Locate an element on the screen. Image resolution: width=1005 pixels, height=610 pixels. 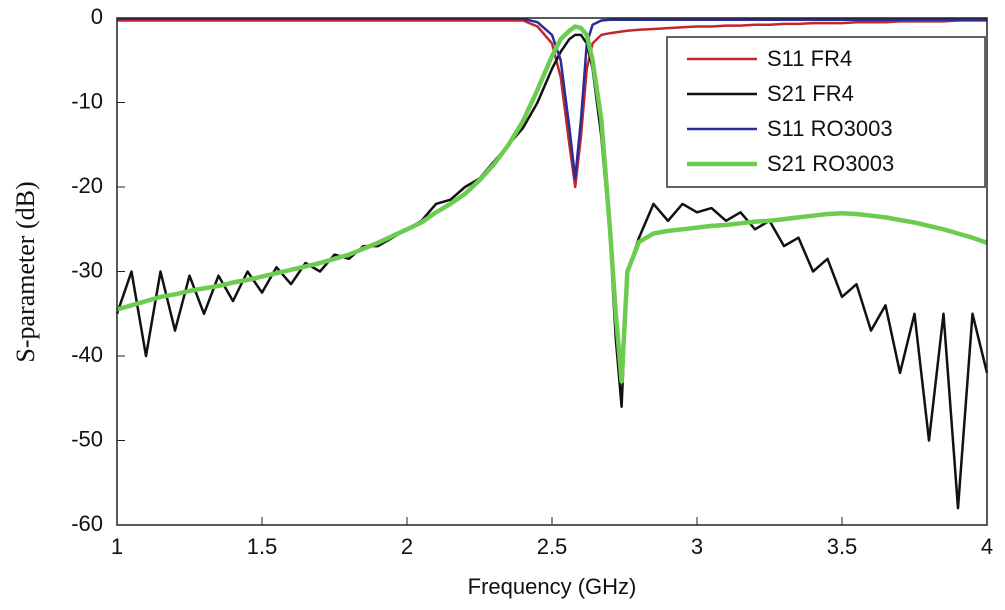
legend-label: S11 RO3003 is located at coordinates (830, 128).